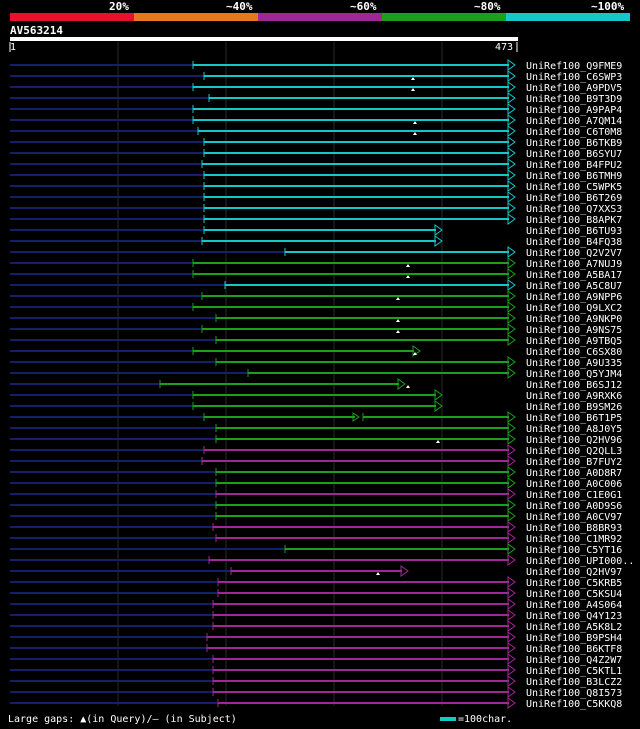 Image resolution: width=640 pixels, height=729 pixels. I want to click on hit-label: UniRef100_C5KKQ8, so click(574, 704).